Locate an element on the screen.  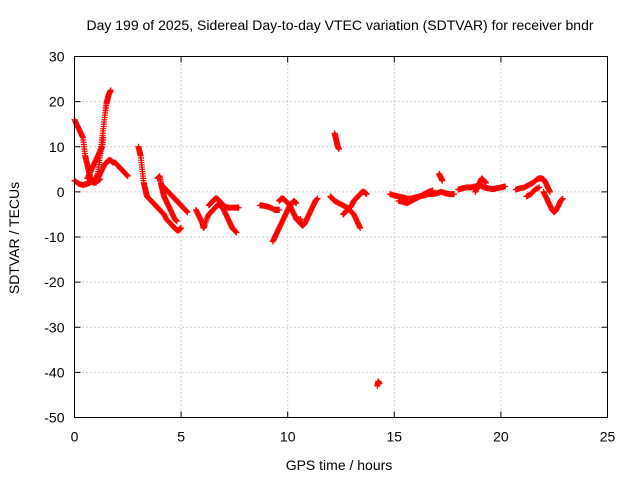
x-tick-label: 15 is located at coordinates (395, 437).